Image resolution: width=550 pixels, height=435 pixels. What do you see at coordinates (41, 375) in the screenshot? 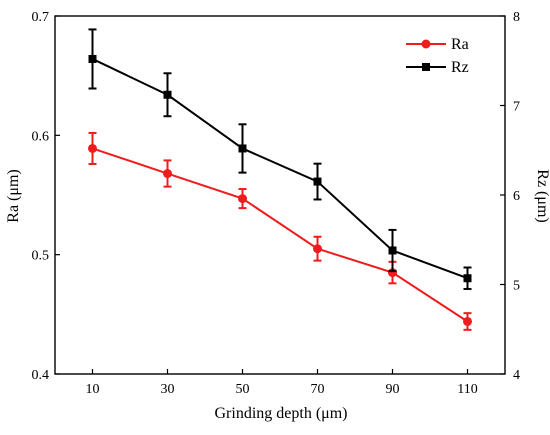
I see `y-left-tick-label-0: 0.4` at bounding box center [41, 375].